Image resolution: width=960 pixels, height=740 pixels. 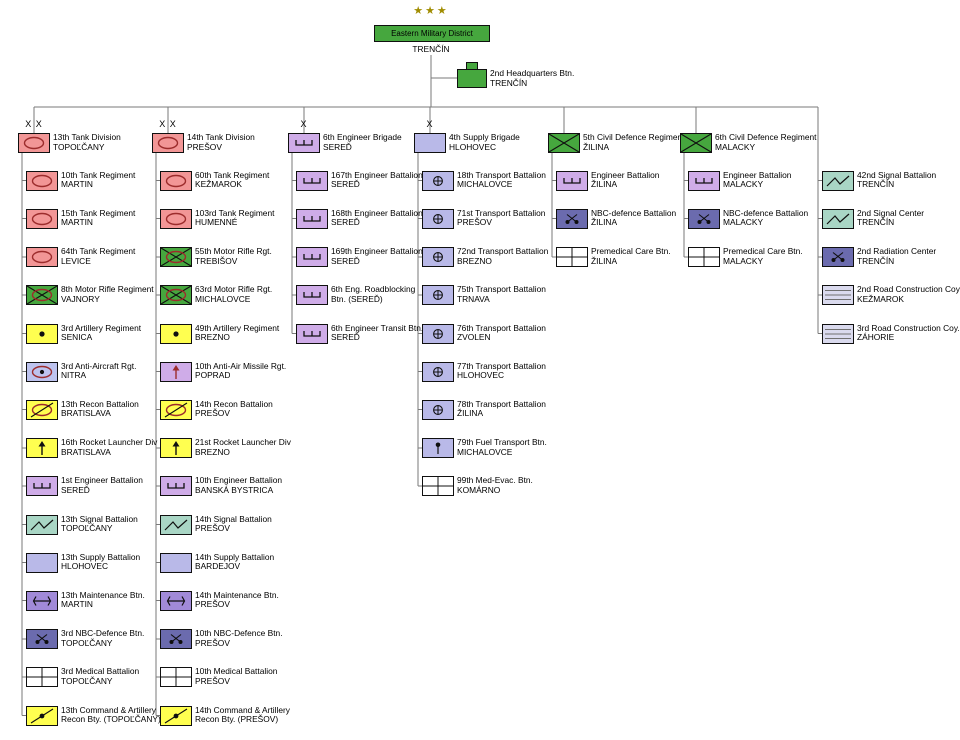 I want to click on unit-node: 77th Transport Battalion HLOHOVEC, so click(x=484, y=371).